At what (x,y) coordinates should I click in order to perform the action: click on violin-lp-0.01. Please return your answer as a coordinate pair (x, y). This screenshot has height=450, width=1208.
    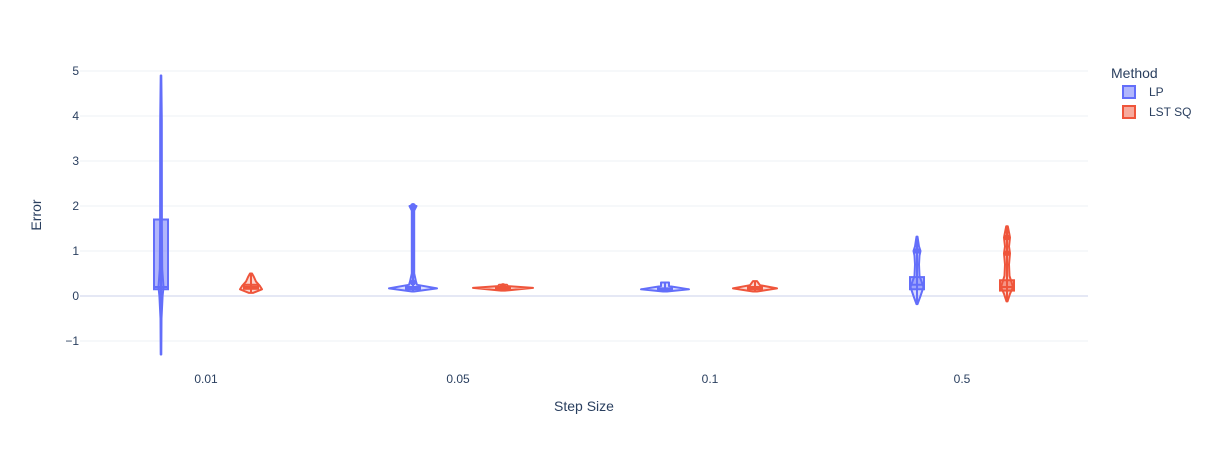
    Looking at the image, I should click on (161, 215).